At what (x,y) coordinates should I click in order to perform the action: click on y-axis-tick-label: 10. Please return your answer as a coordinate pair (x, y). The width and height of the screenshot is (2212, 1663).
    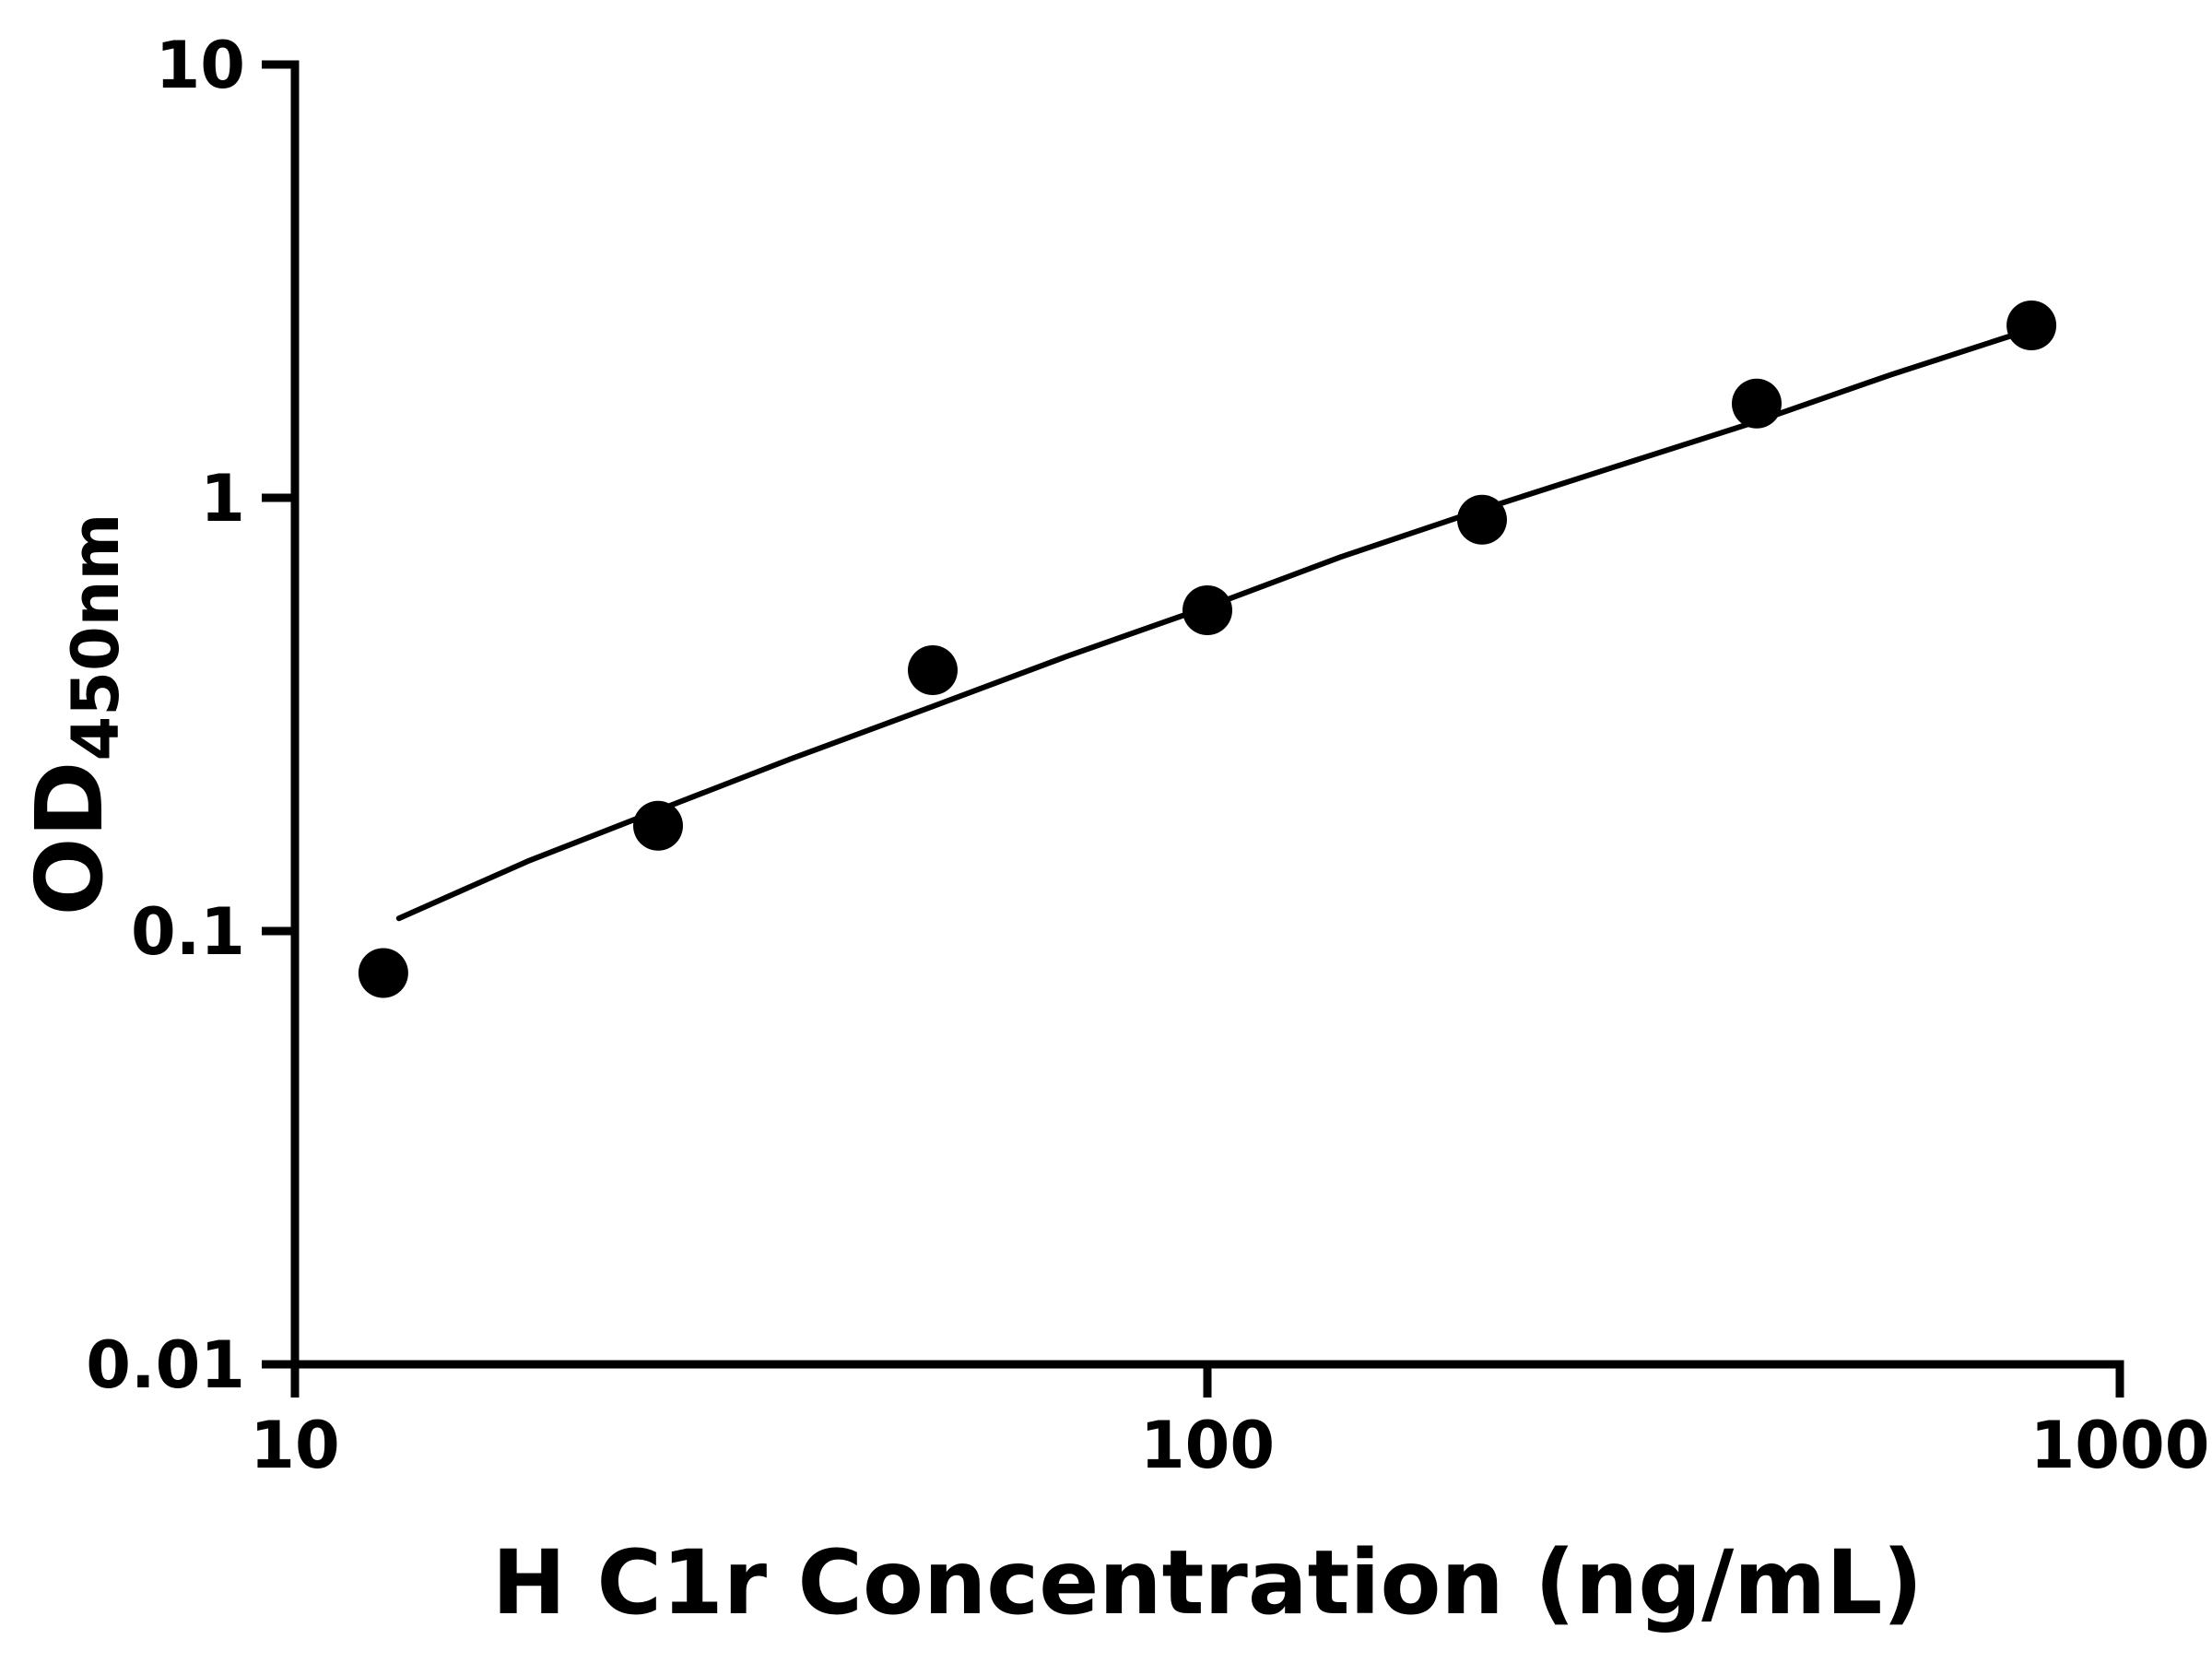
    Looking at the image, I should click on (200, 65).